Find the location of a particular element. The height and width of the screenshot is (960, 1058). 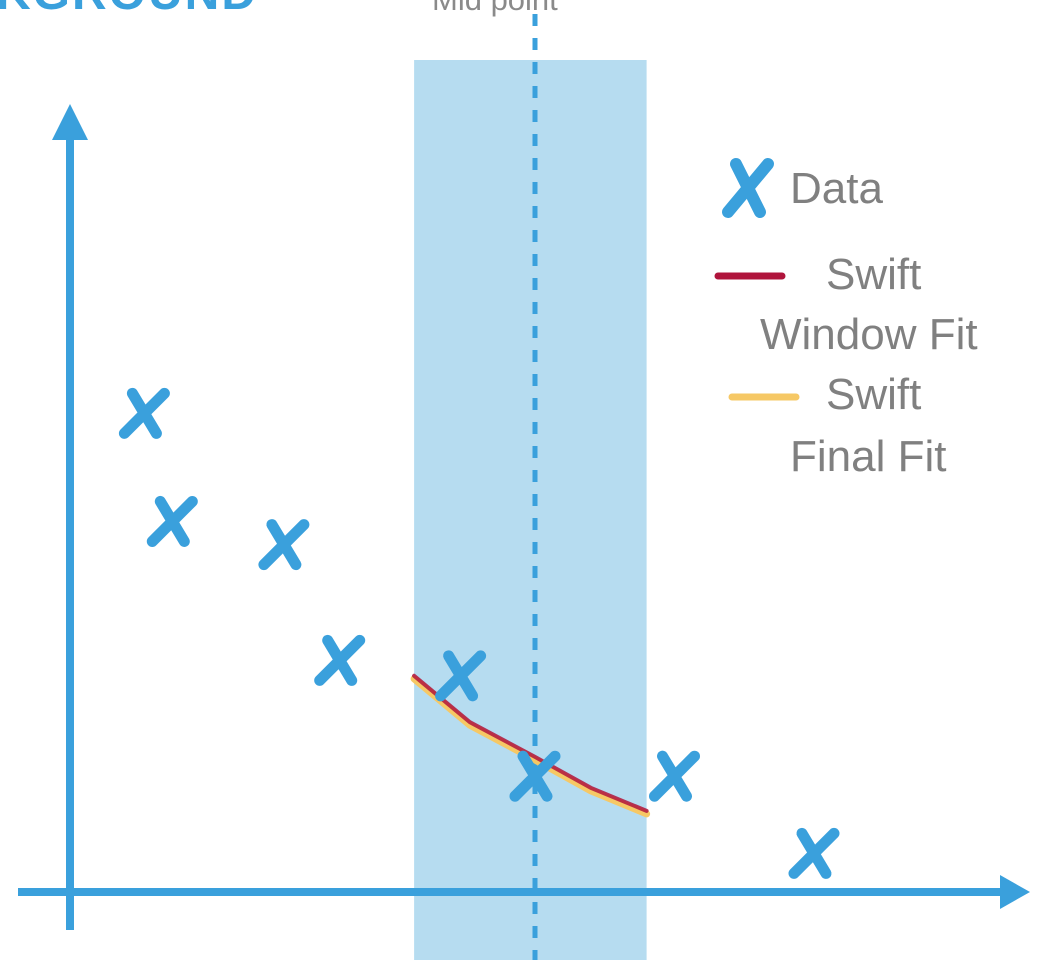

y-axis-arrowhead is located at coordinates (70, 122).